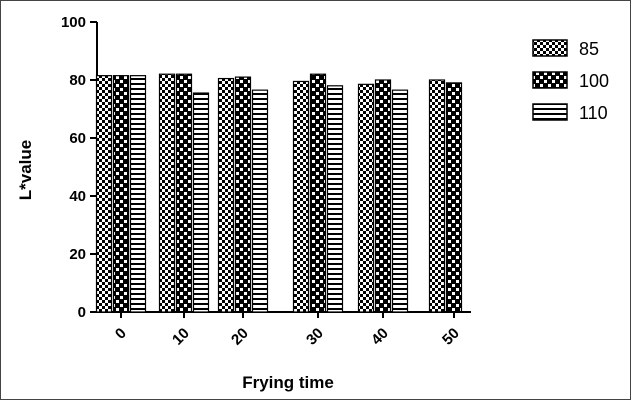 The height and width of the screenshot is (400, 631). Describe the element at coordinates (82, 312) in the screenshot. I see `y-tick-label: 0` at that location.